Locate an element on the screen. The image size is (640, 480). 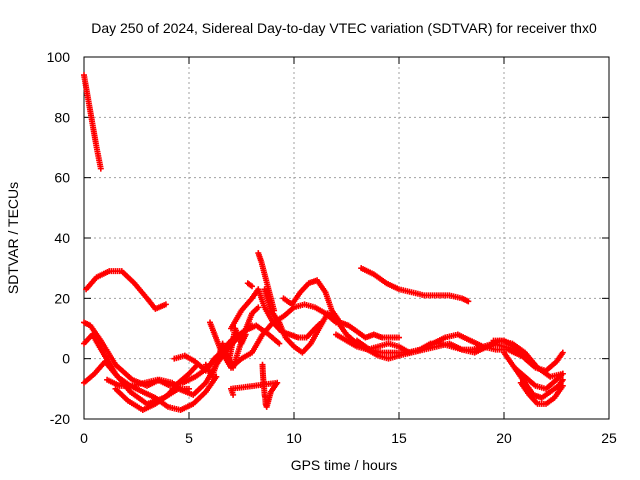
x-tick-label: 15 is located at coordinates (399, 438).